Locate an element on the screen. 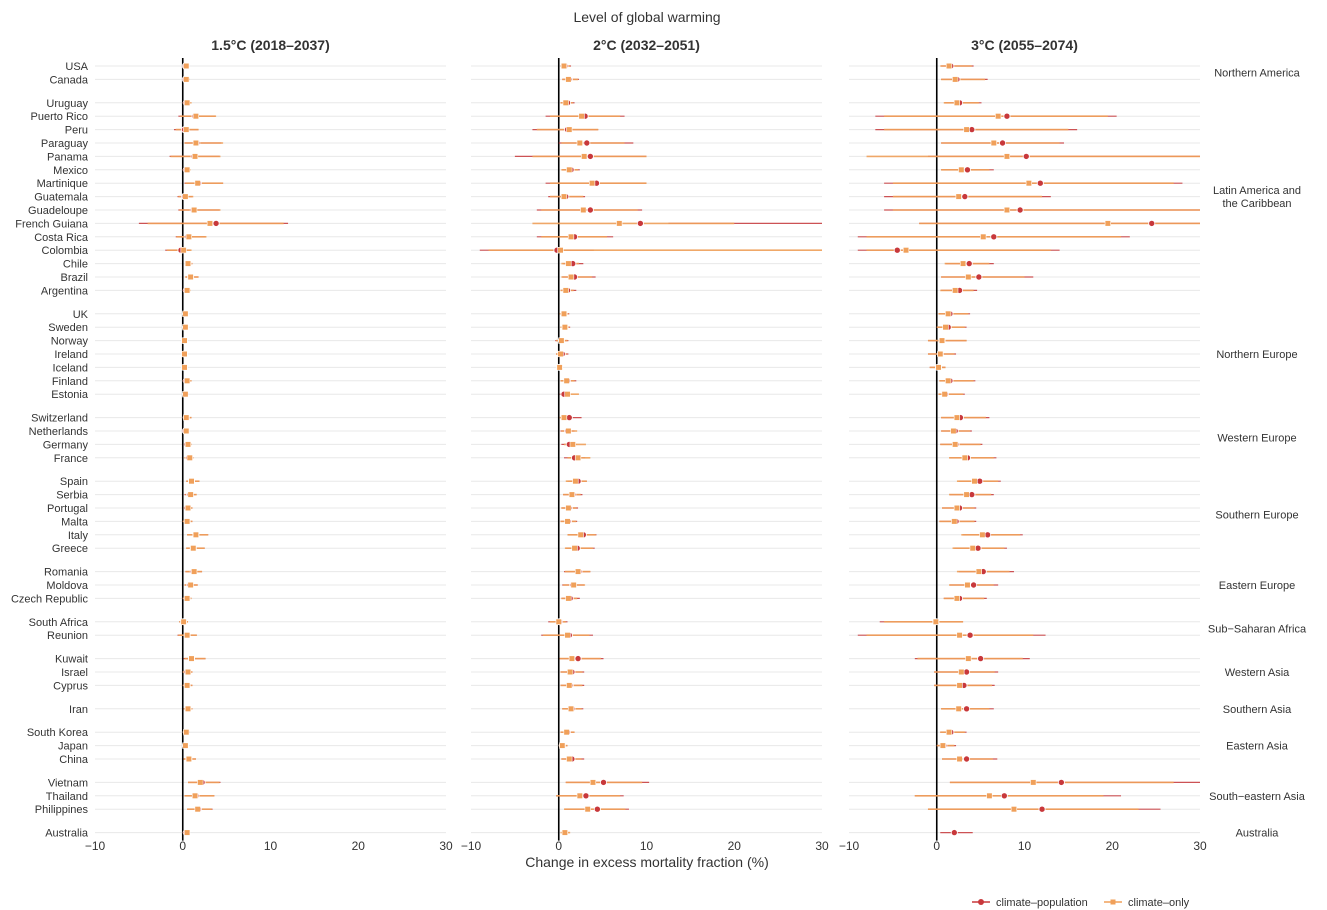  legend-circle-marker is located at coordinates (981, 902).